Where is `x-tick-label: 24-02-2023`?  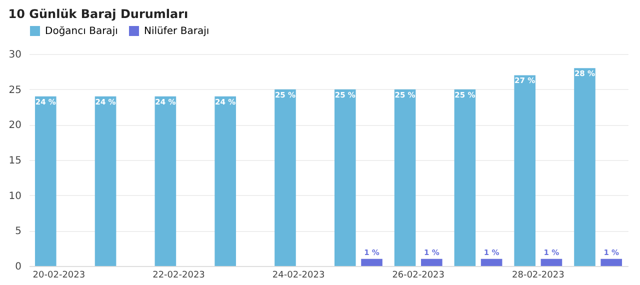
x-tick-label: 24-02-2023 is located at coordinates (298, 275).